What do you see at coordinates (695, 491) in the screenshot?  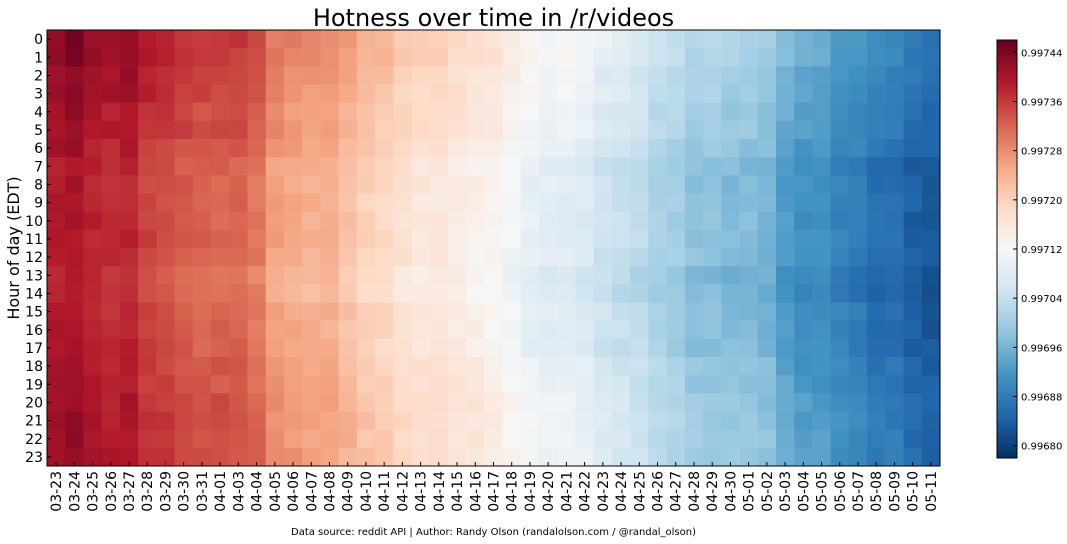 I see `x-tick-label: 04-28` at bounding box center [695, 491].